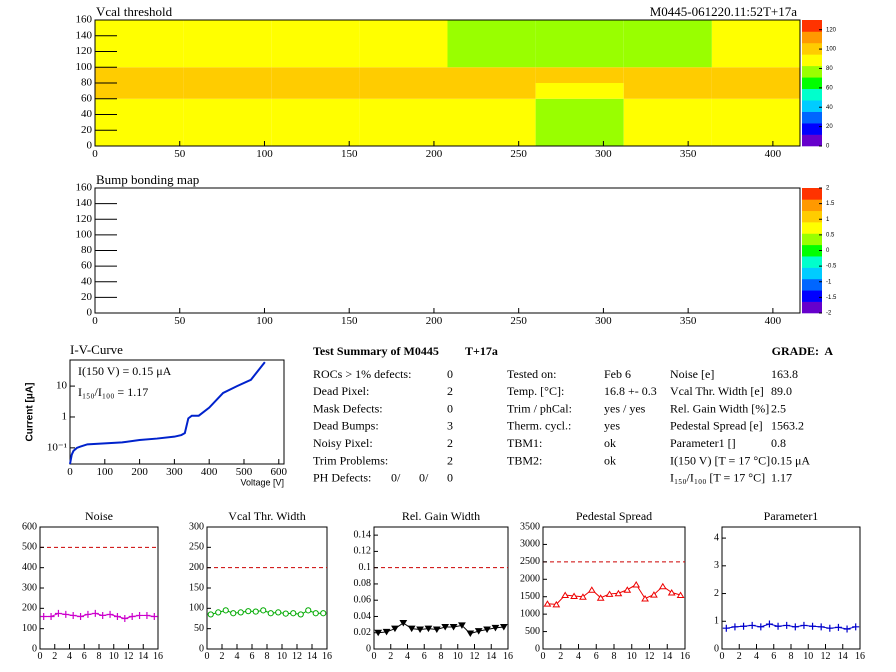 The height and width of the screenshot is (672, 896). Describe the element at coordinates (196, 526) in the screenshot. I see `y-tick-label: 300` at that location.